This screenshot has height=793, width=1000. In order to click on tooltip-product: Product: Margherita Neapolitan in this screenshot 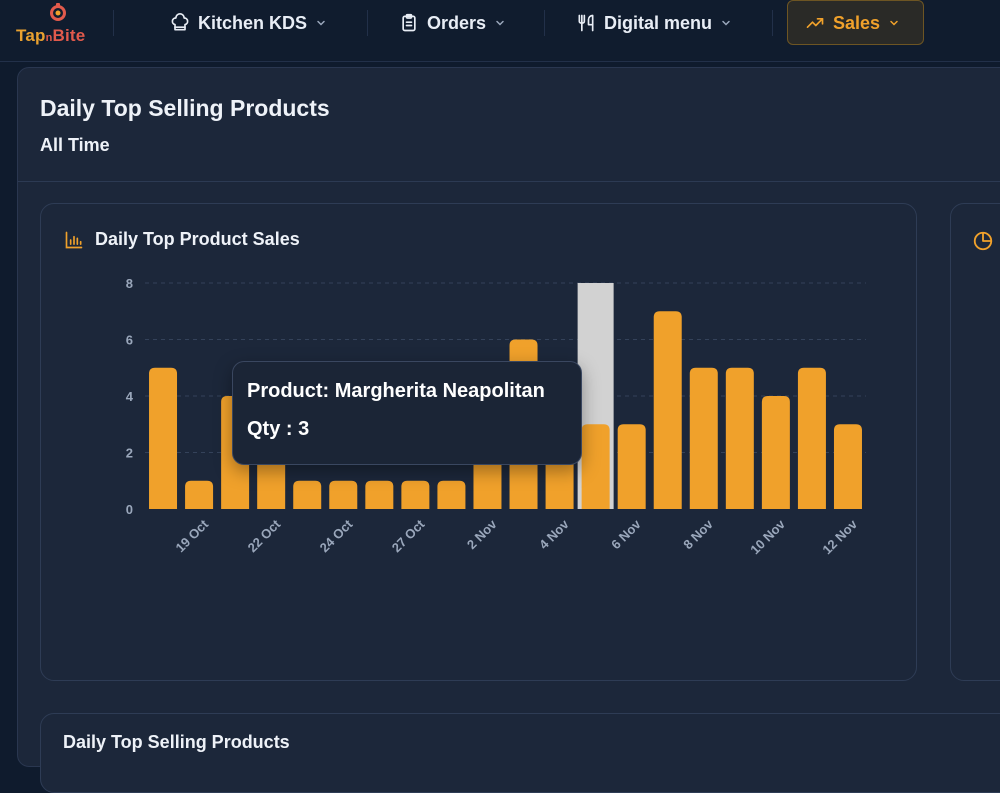, I will do `click(396, 391)`.